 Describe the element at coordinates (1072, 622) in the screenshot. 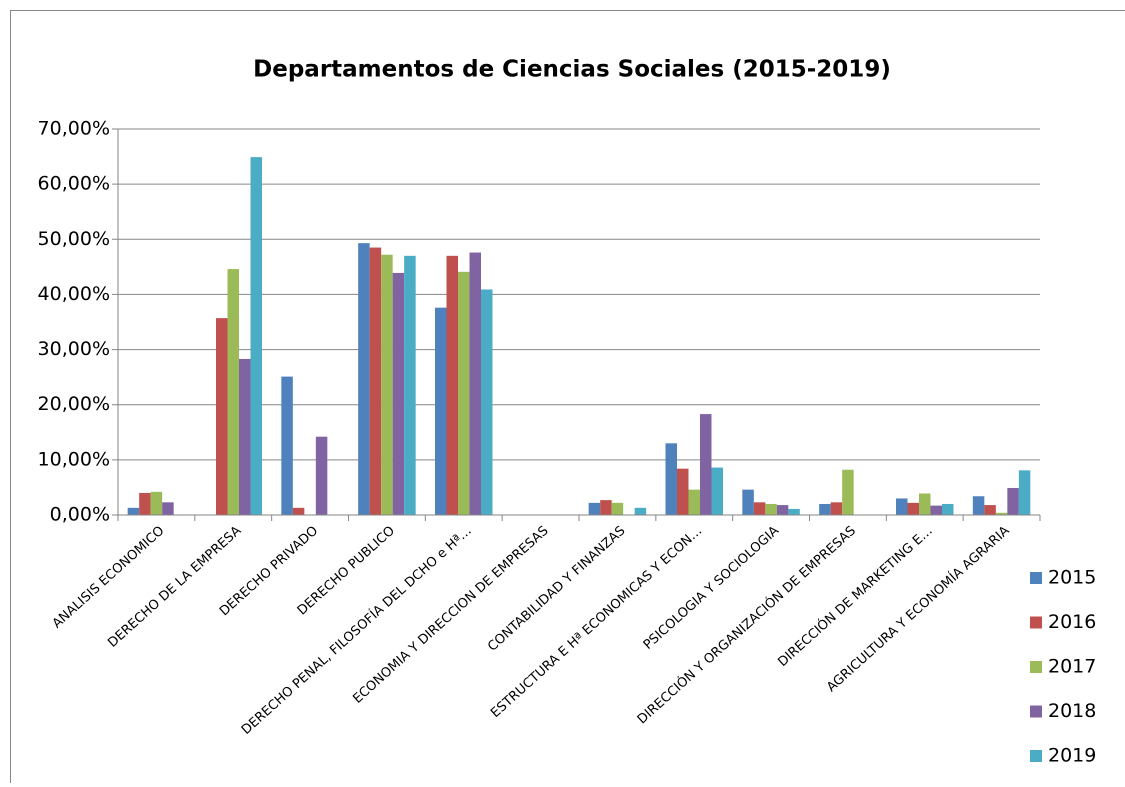

I see `legend-label: 2016` at that location.